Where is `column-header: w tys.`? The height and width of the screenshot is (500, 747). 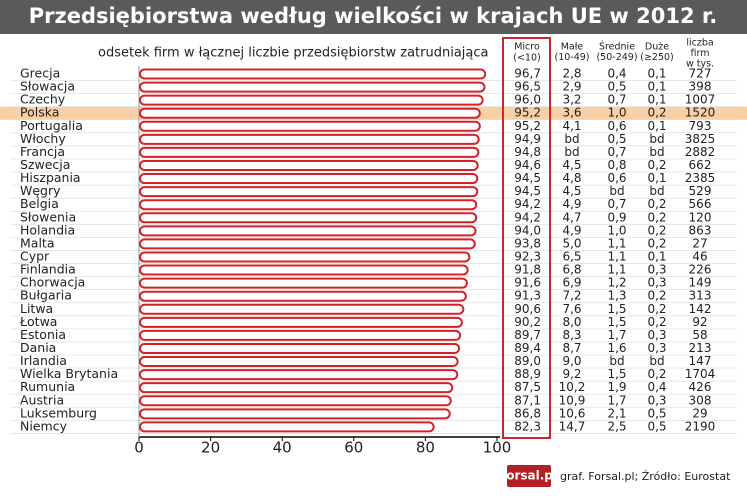
column-header: w tys. is located at coordinates (700, 64).